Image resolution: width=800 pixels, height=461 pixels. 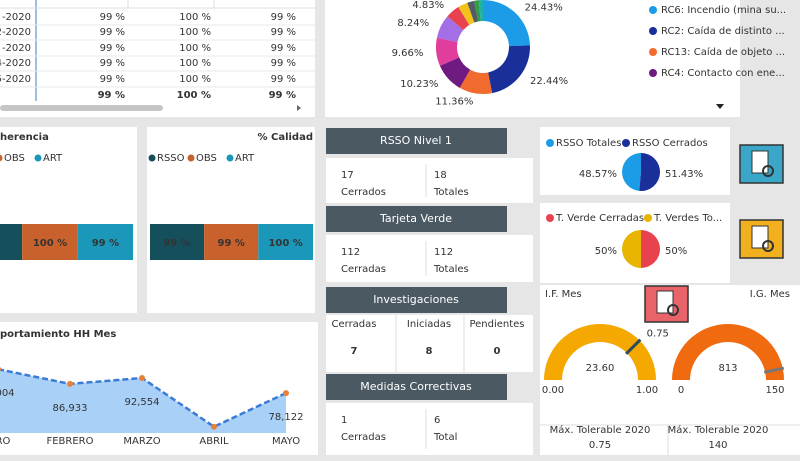 What do you see at coordinates (285, 137) in the screenshot?
I see `panel-title: % Calidad` at bounding box center [285, 137].